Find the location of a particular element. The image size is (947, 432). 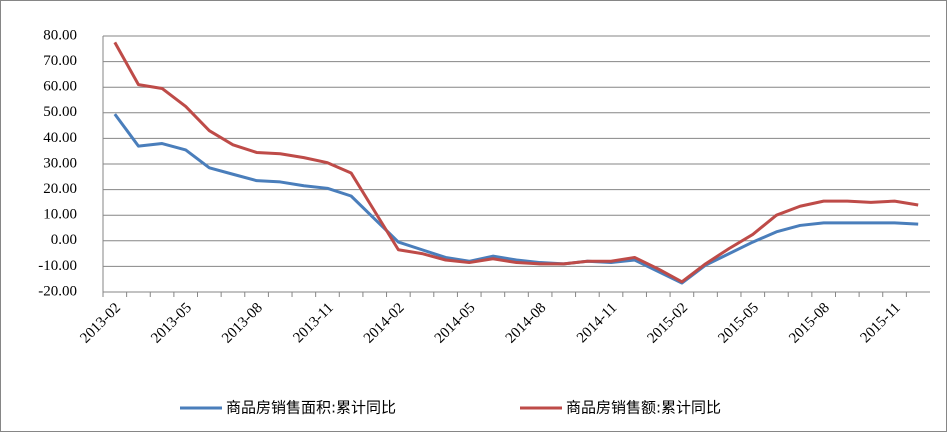

y-tick-label: -10.00 is located at coordinates (57, 266).